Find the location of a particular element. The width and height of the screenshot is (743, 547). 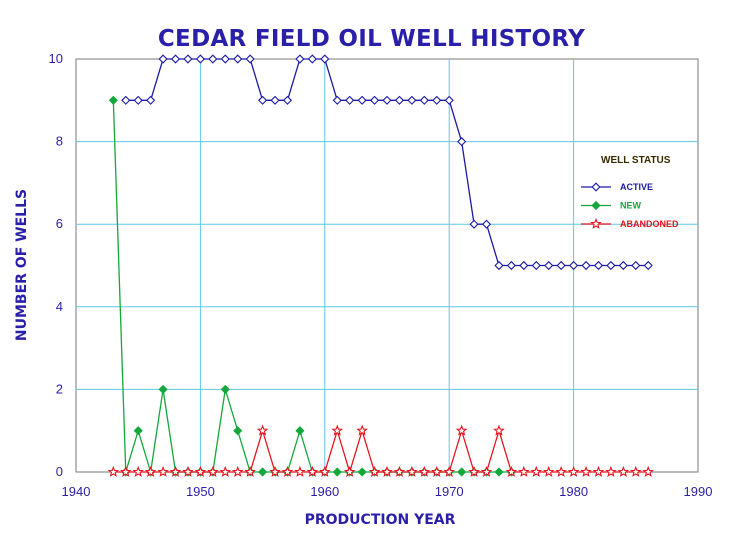

y-axis-title-text: NUMBER OF WELLS is located at coordinates (22, 265).